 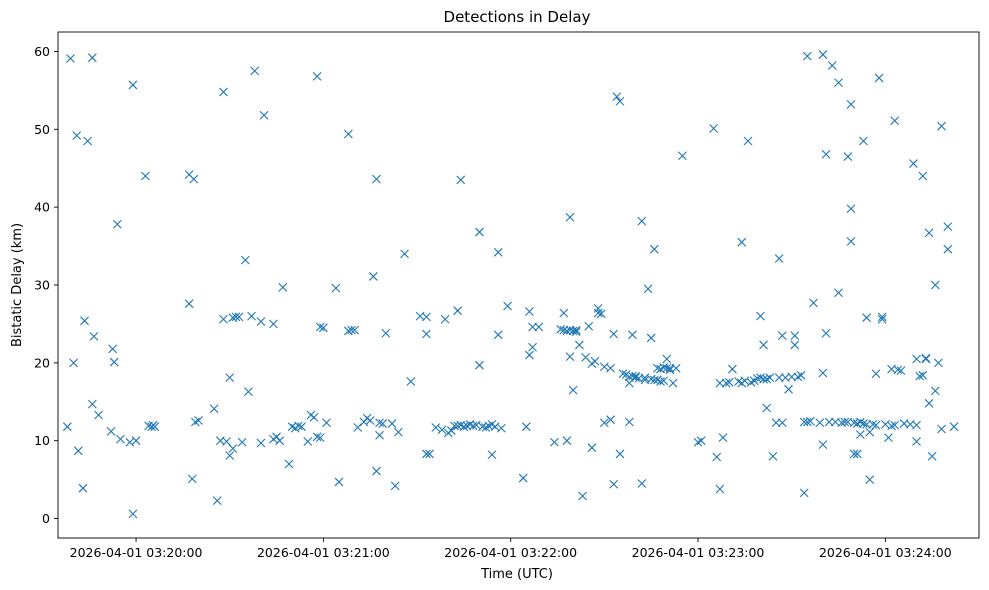 What do you see at coordinates (323, 552) in the screenshot?
I see `x-tick-label: 2026-04-01 03:21:00` at bounding box center [323, 552].